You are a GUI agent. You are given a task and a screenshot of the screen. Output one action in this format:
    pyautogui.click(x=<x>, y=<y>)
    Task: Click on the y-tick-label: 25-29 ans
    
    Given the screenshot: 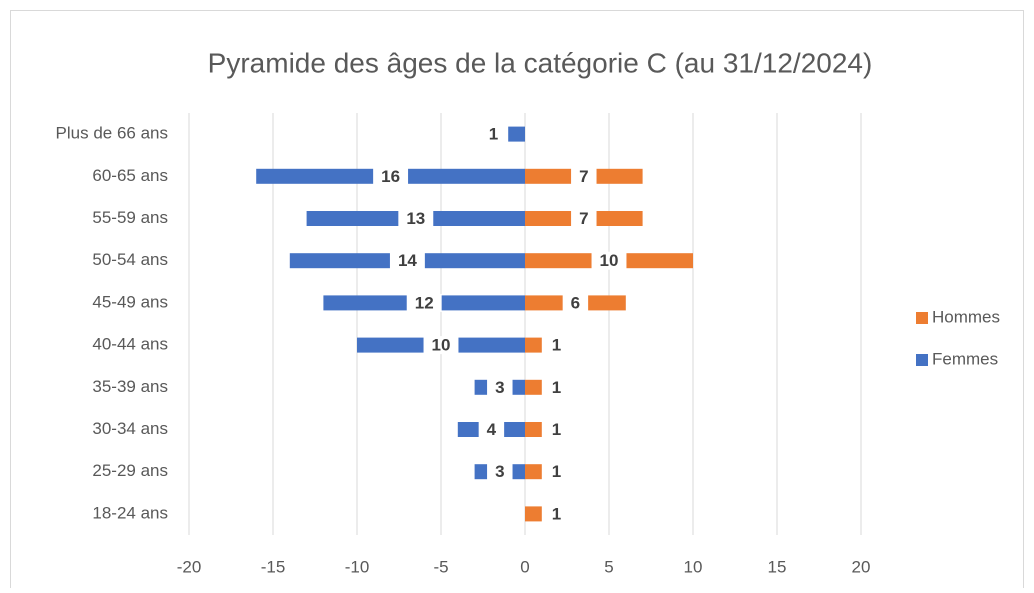 What is the action you would take?
    pyautogui.click(x=130, y=470)
    